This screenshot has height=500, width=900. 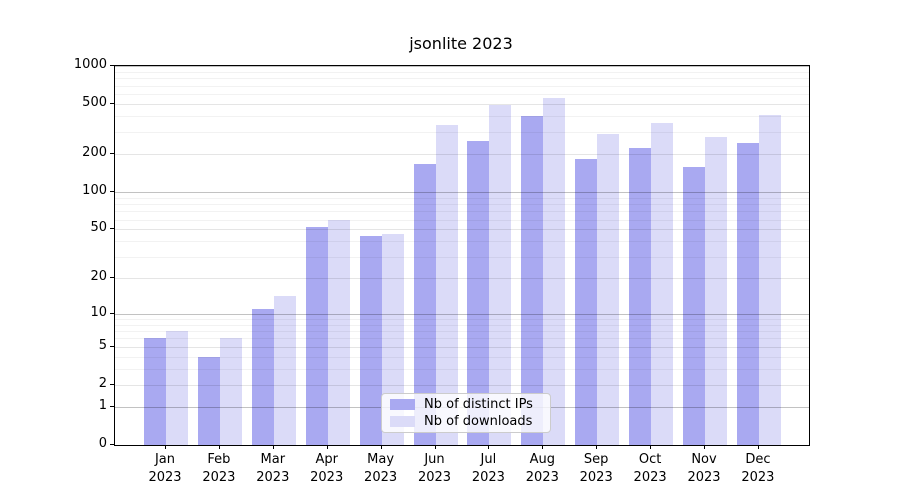 I want to click on y-tick-label-500: 500, so click(x=94, y=102).